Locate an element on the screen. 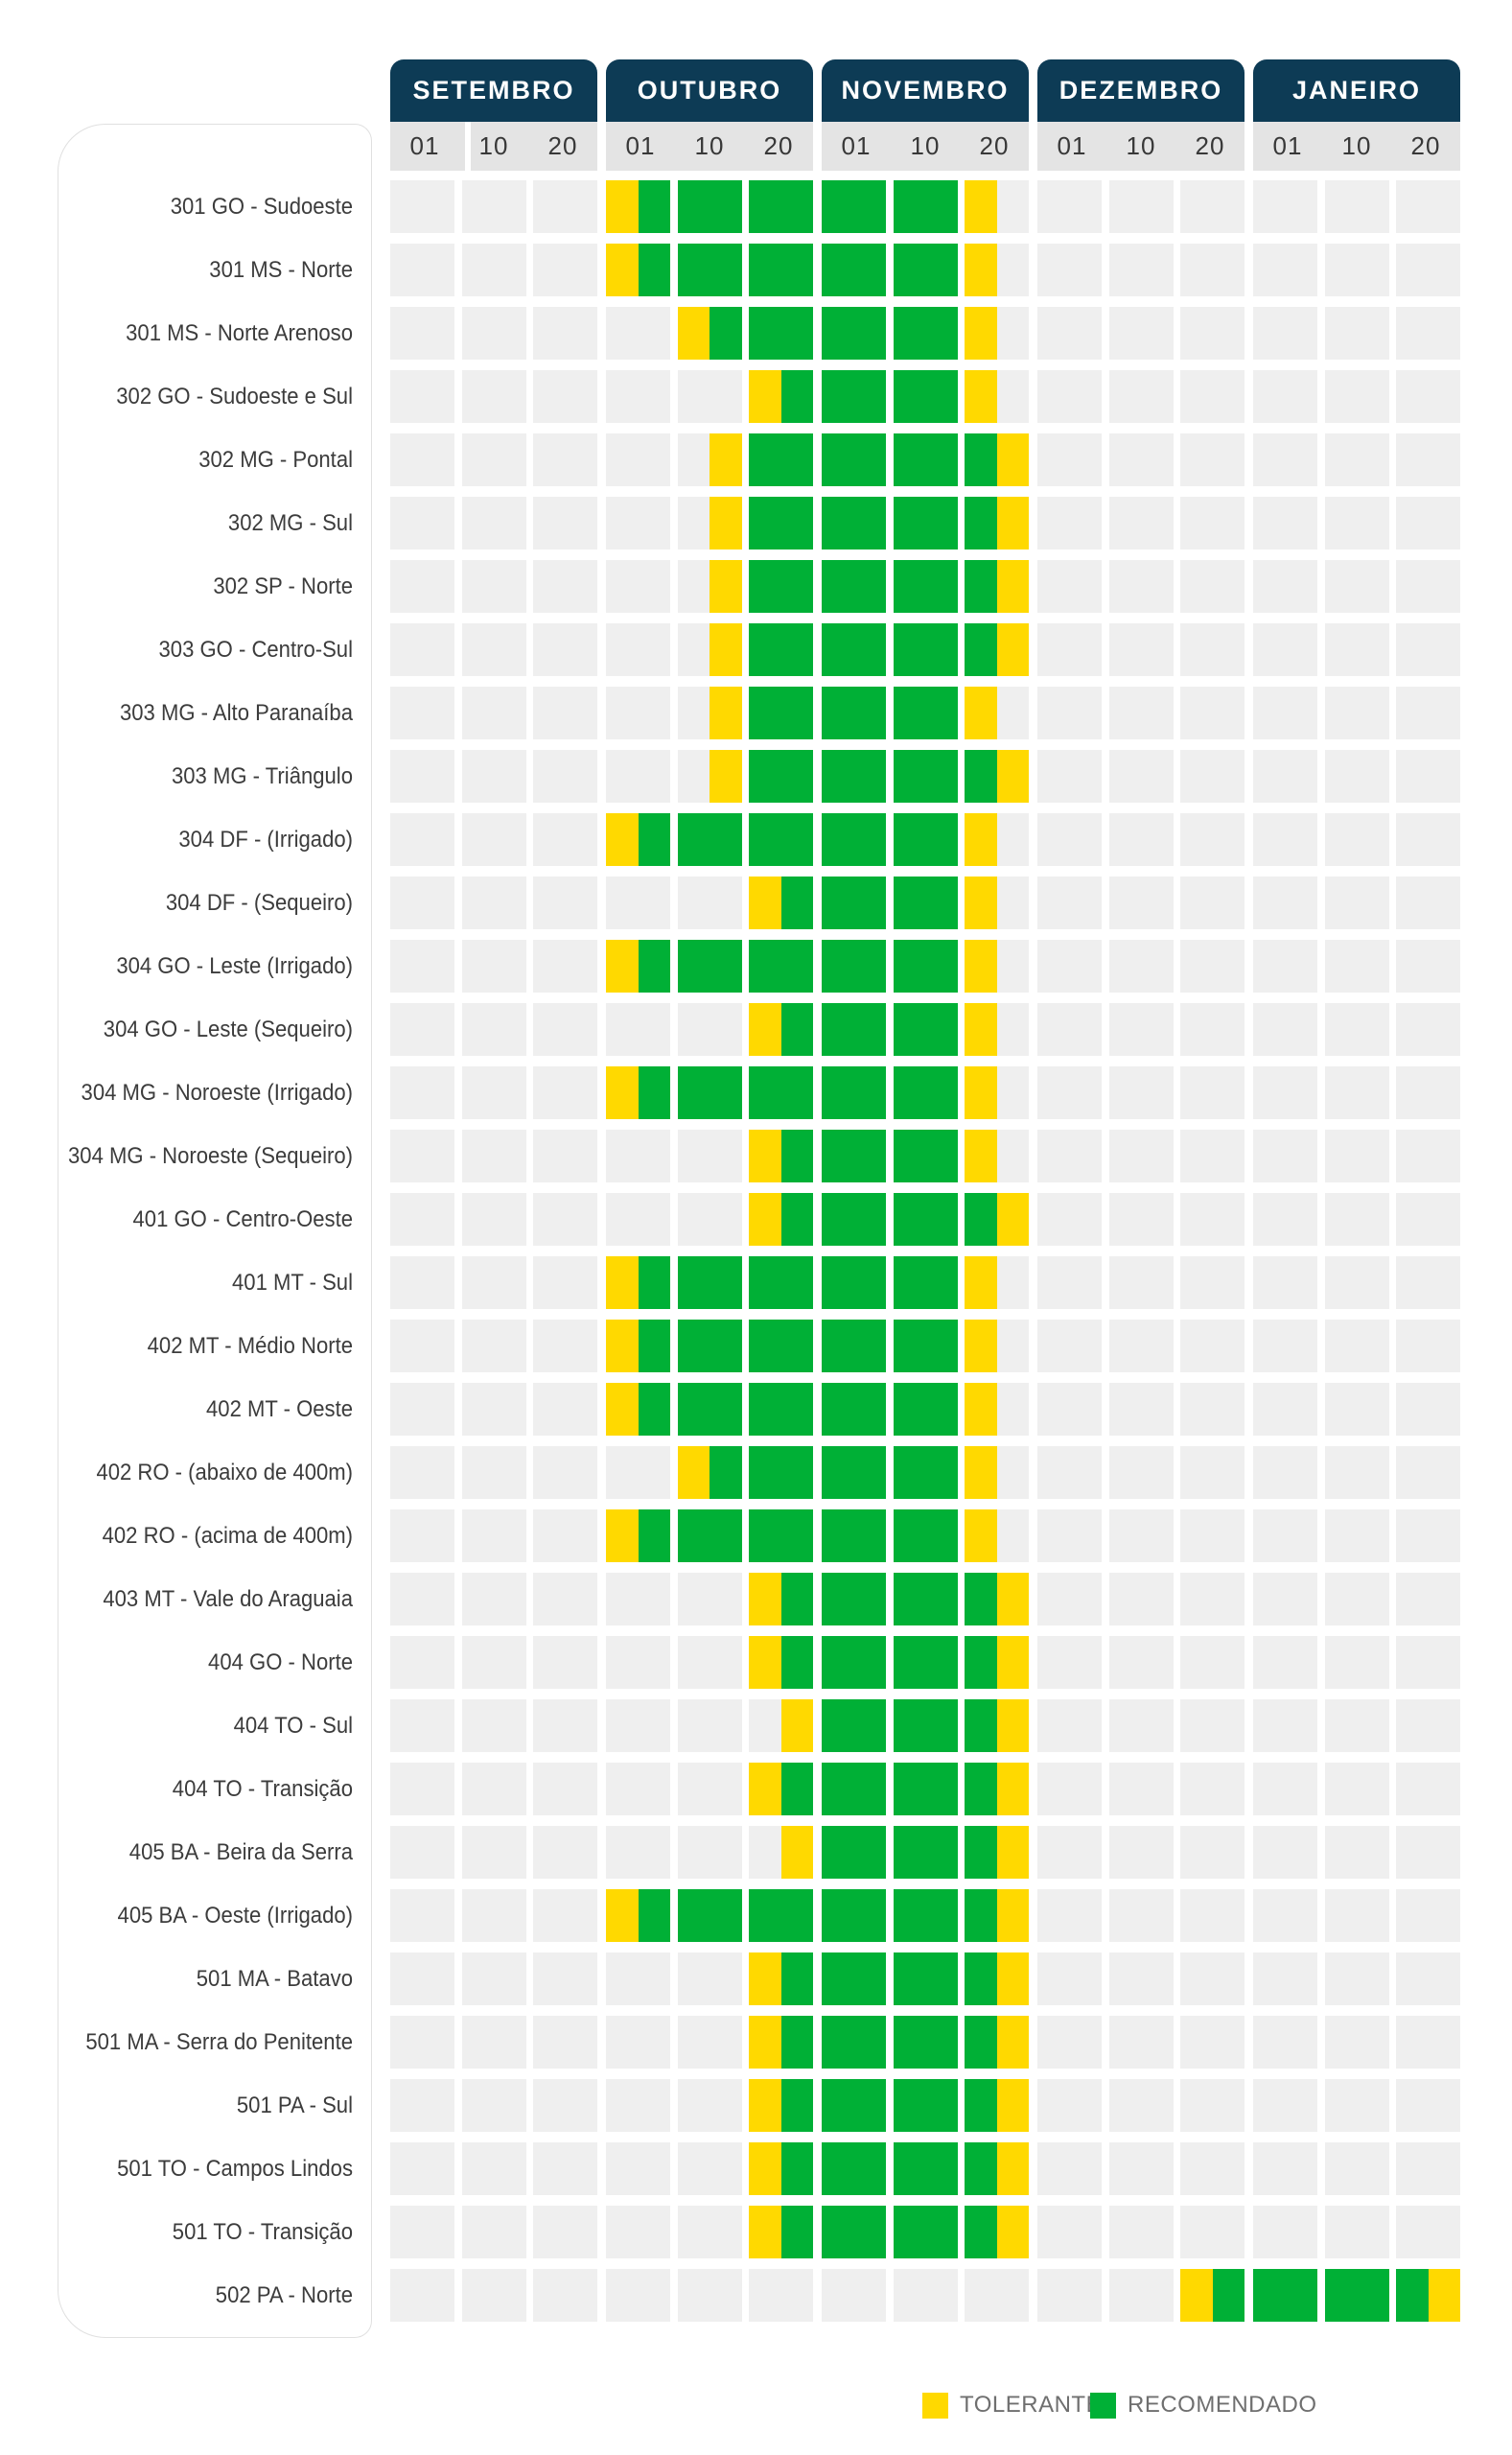  region-row-label: 302 MG - Pontal is located at coordinates (275, 459).